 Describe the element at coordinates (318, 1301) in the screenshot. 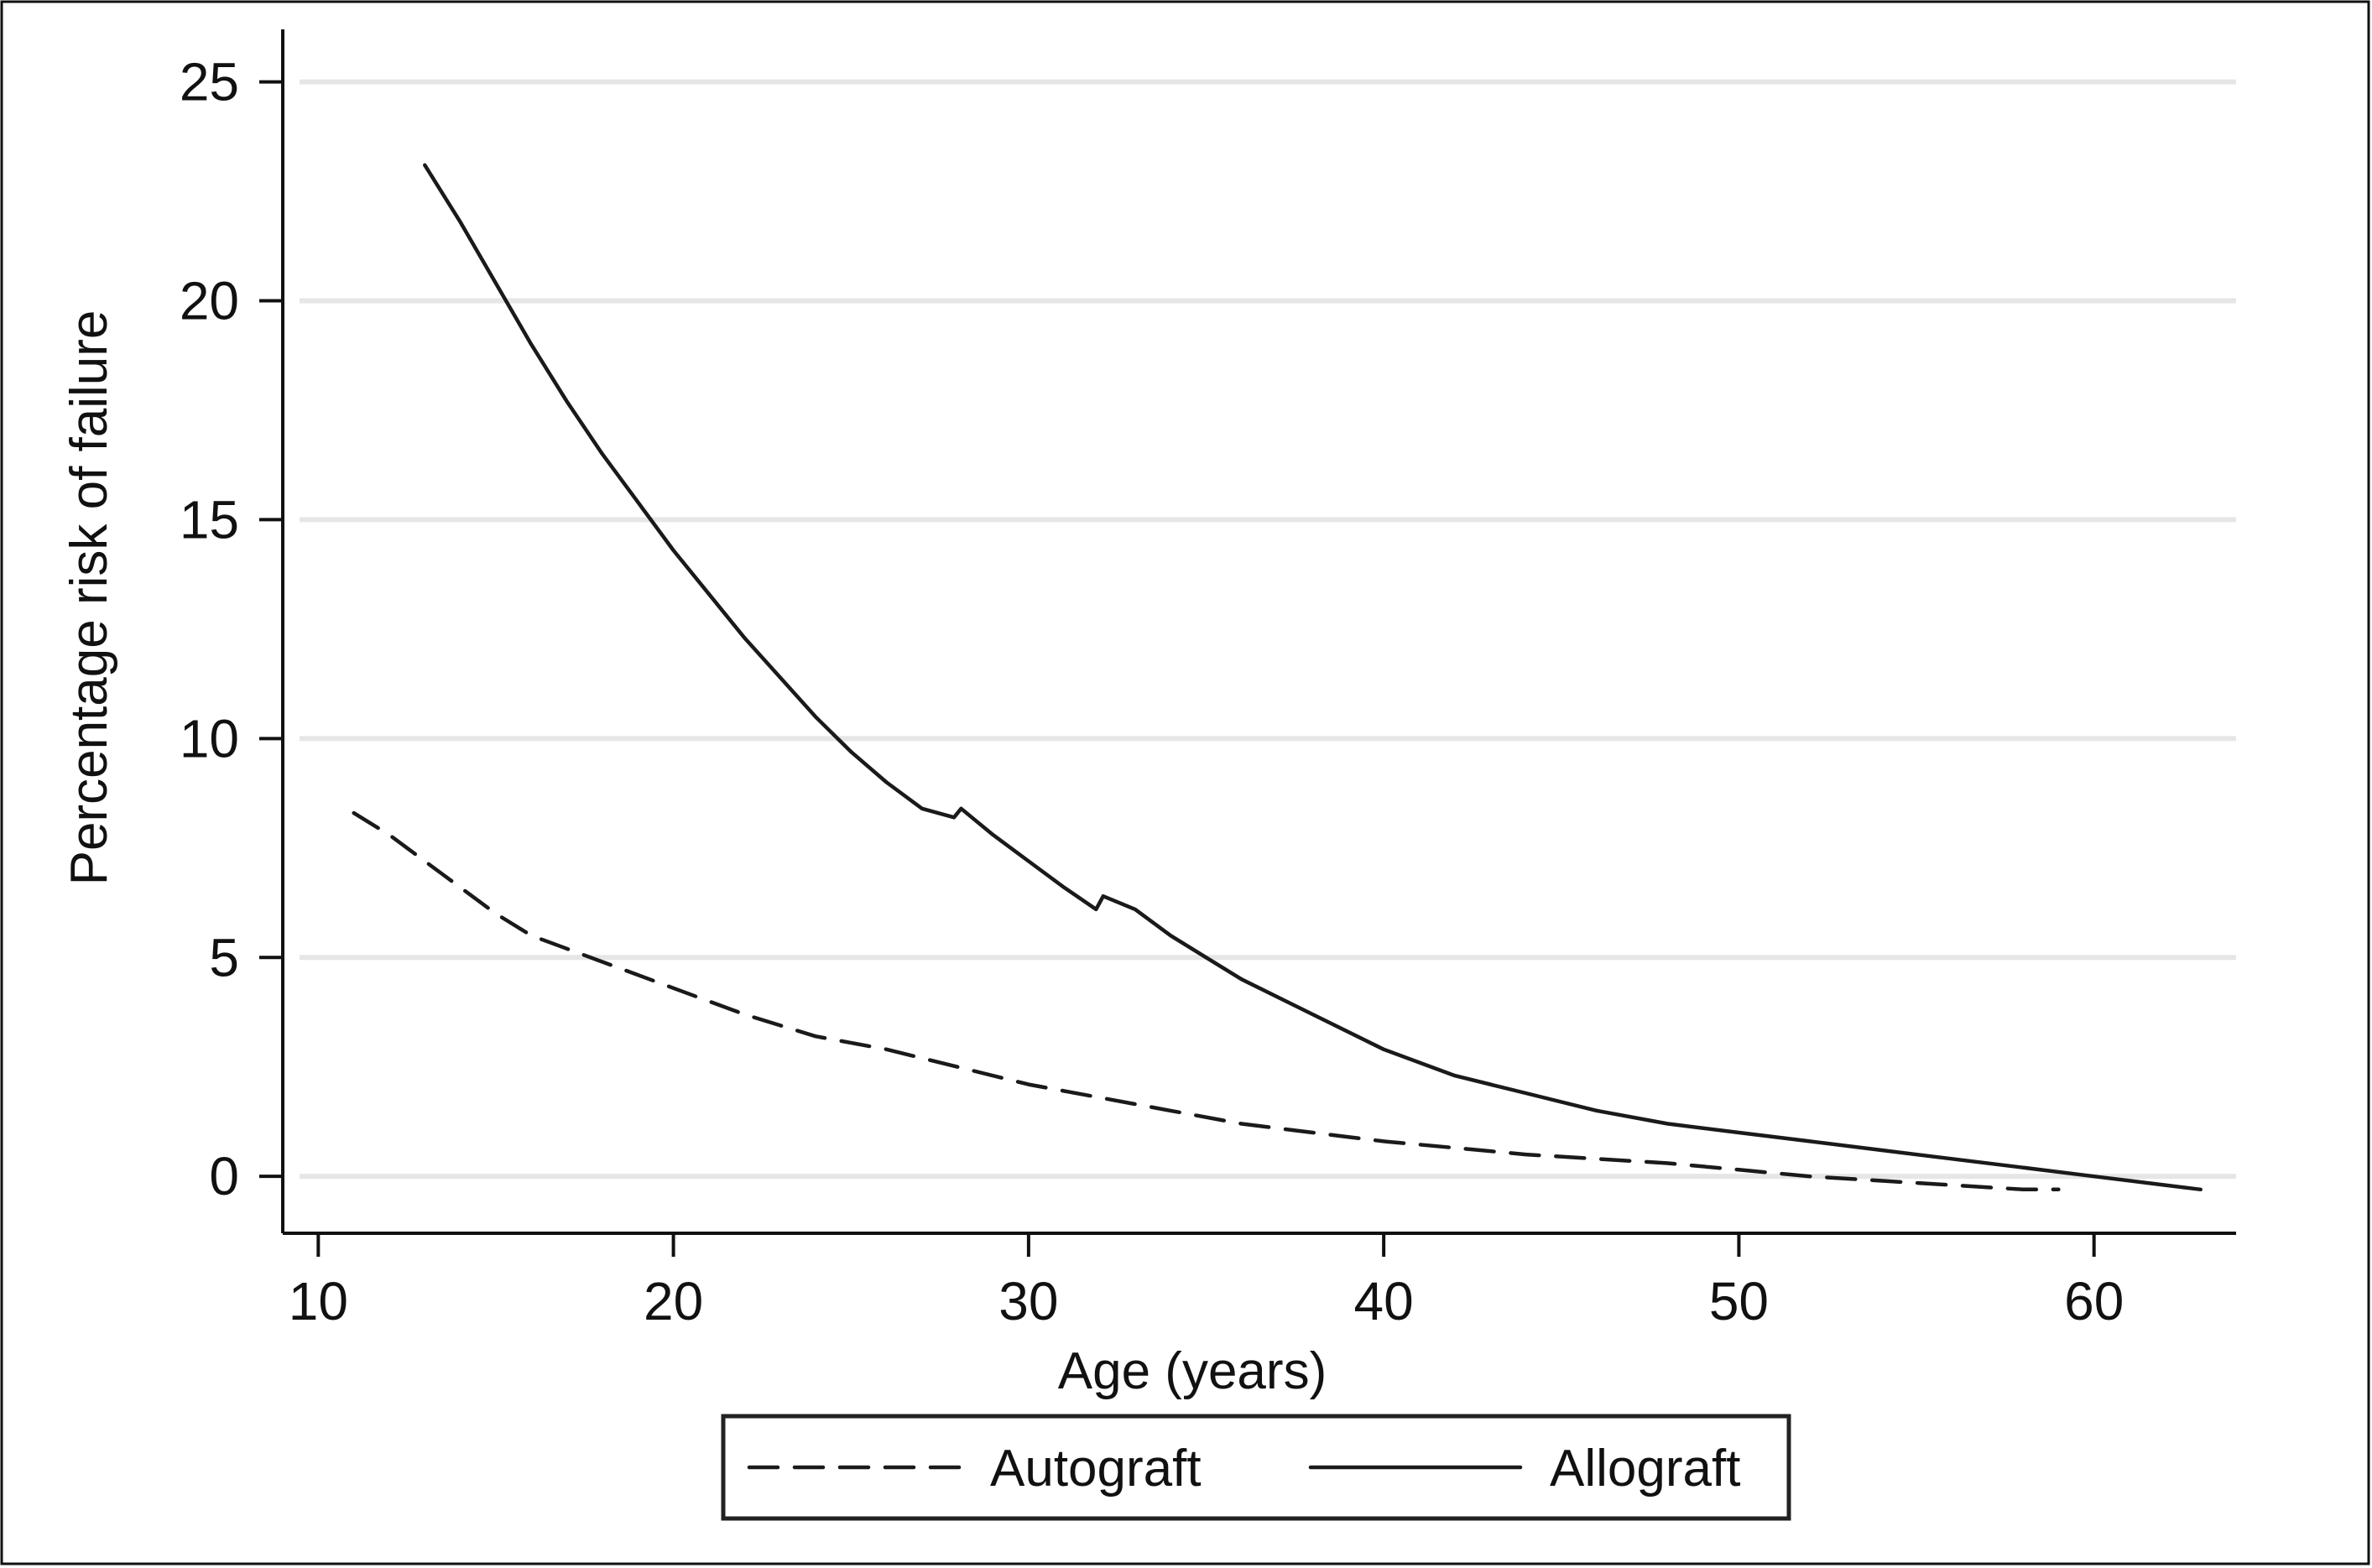

I see `x-tick-label: 10` at that location.